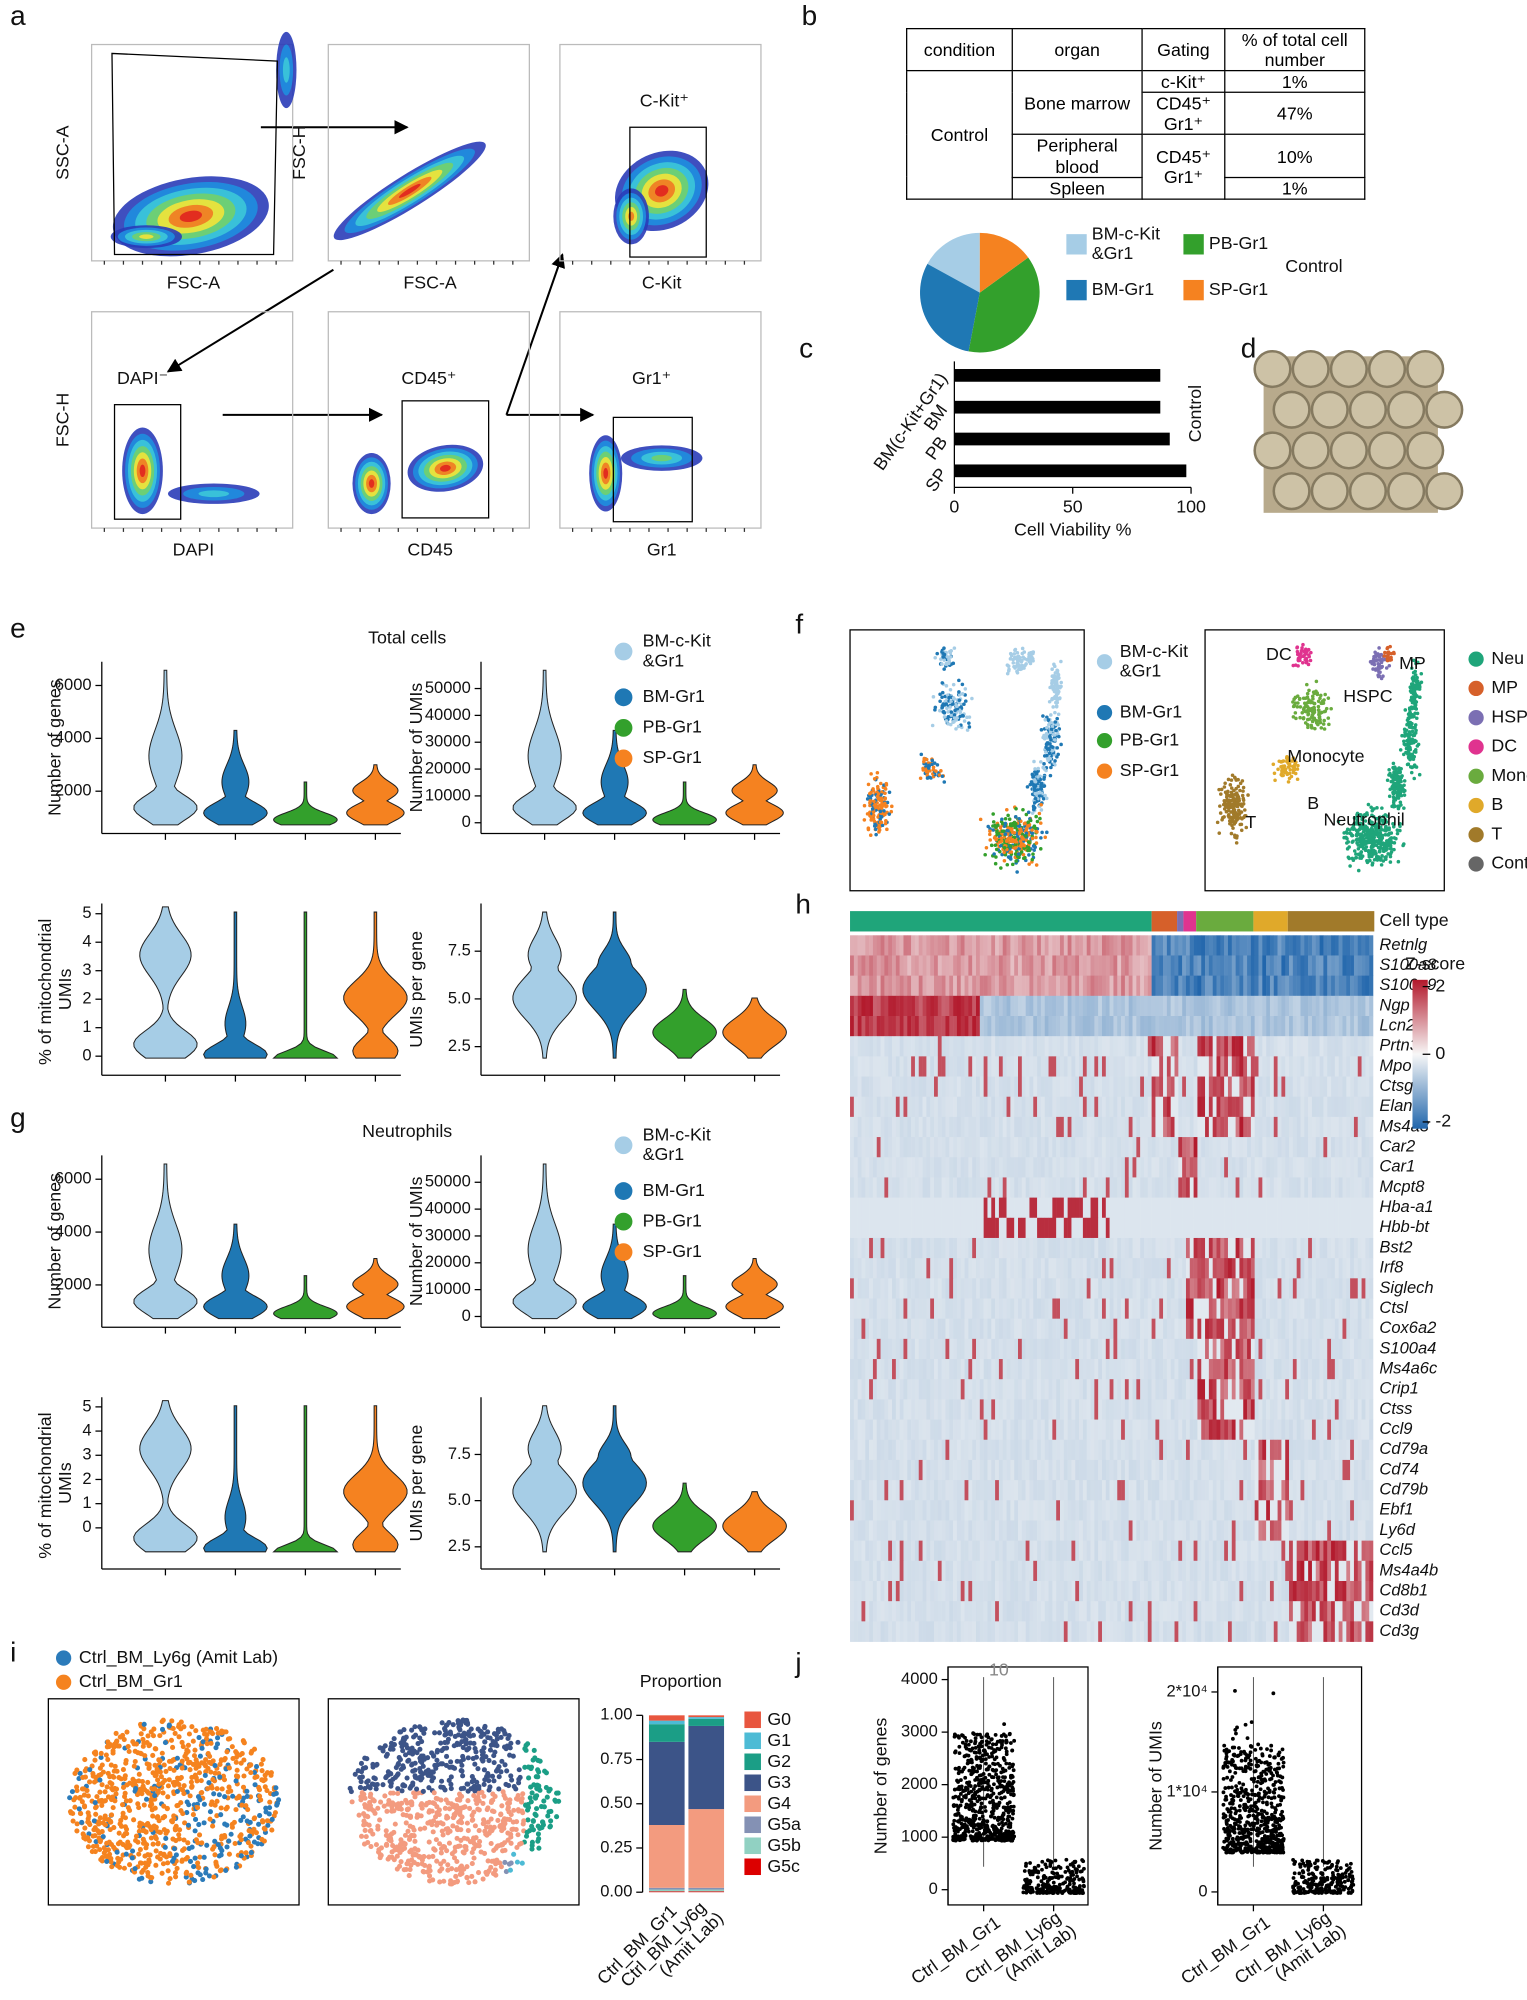  Describe the element at coordinates (1509, 716) in the screenshot. I see `legend-label: HSPC` at that location.